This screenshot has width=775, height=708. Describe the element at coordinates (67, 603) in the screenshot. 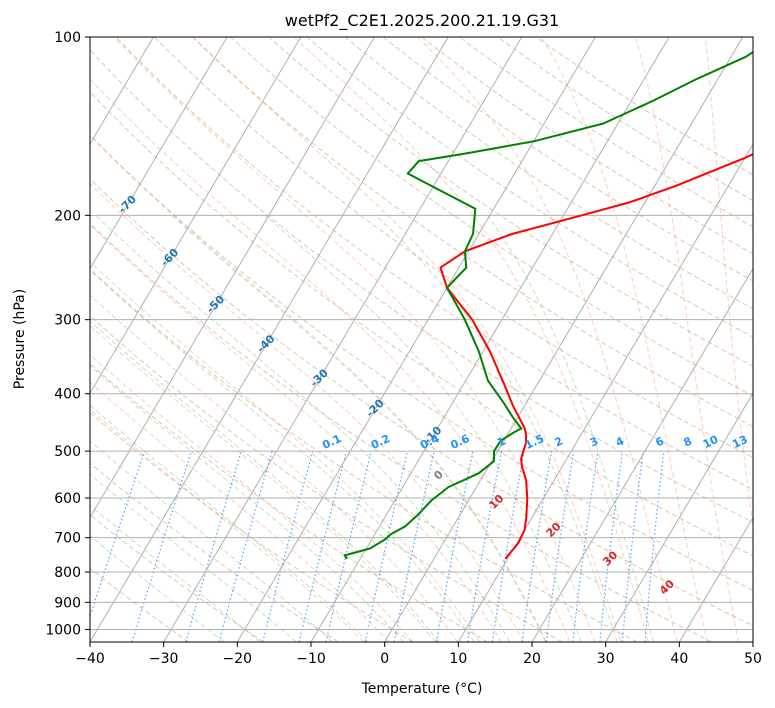

I see `y-tick-label: 900` at that location.